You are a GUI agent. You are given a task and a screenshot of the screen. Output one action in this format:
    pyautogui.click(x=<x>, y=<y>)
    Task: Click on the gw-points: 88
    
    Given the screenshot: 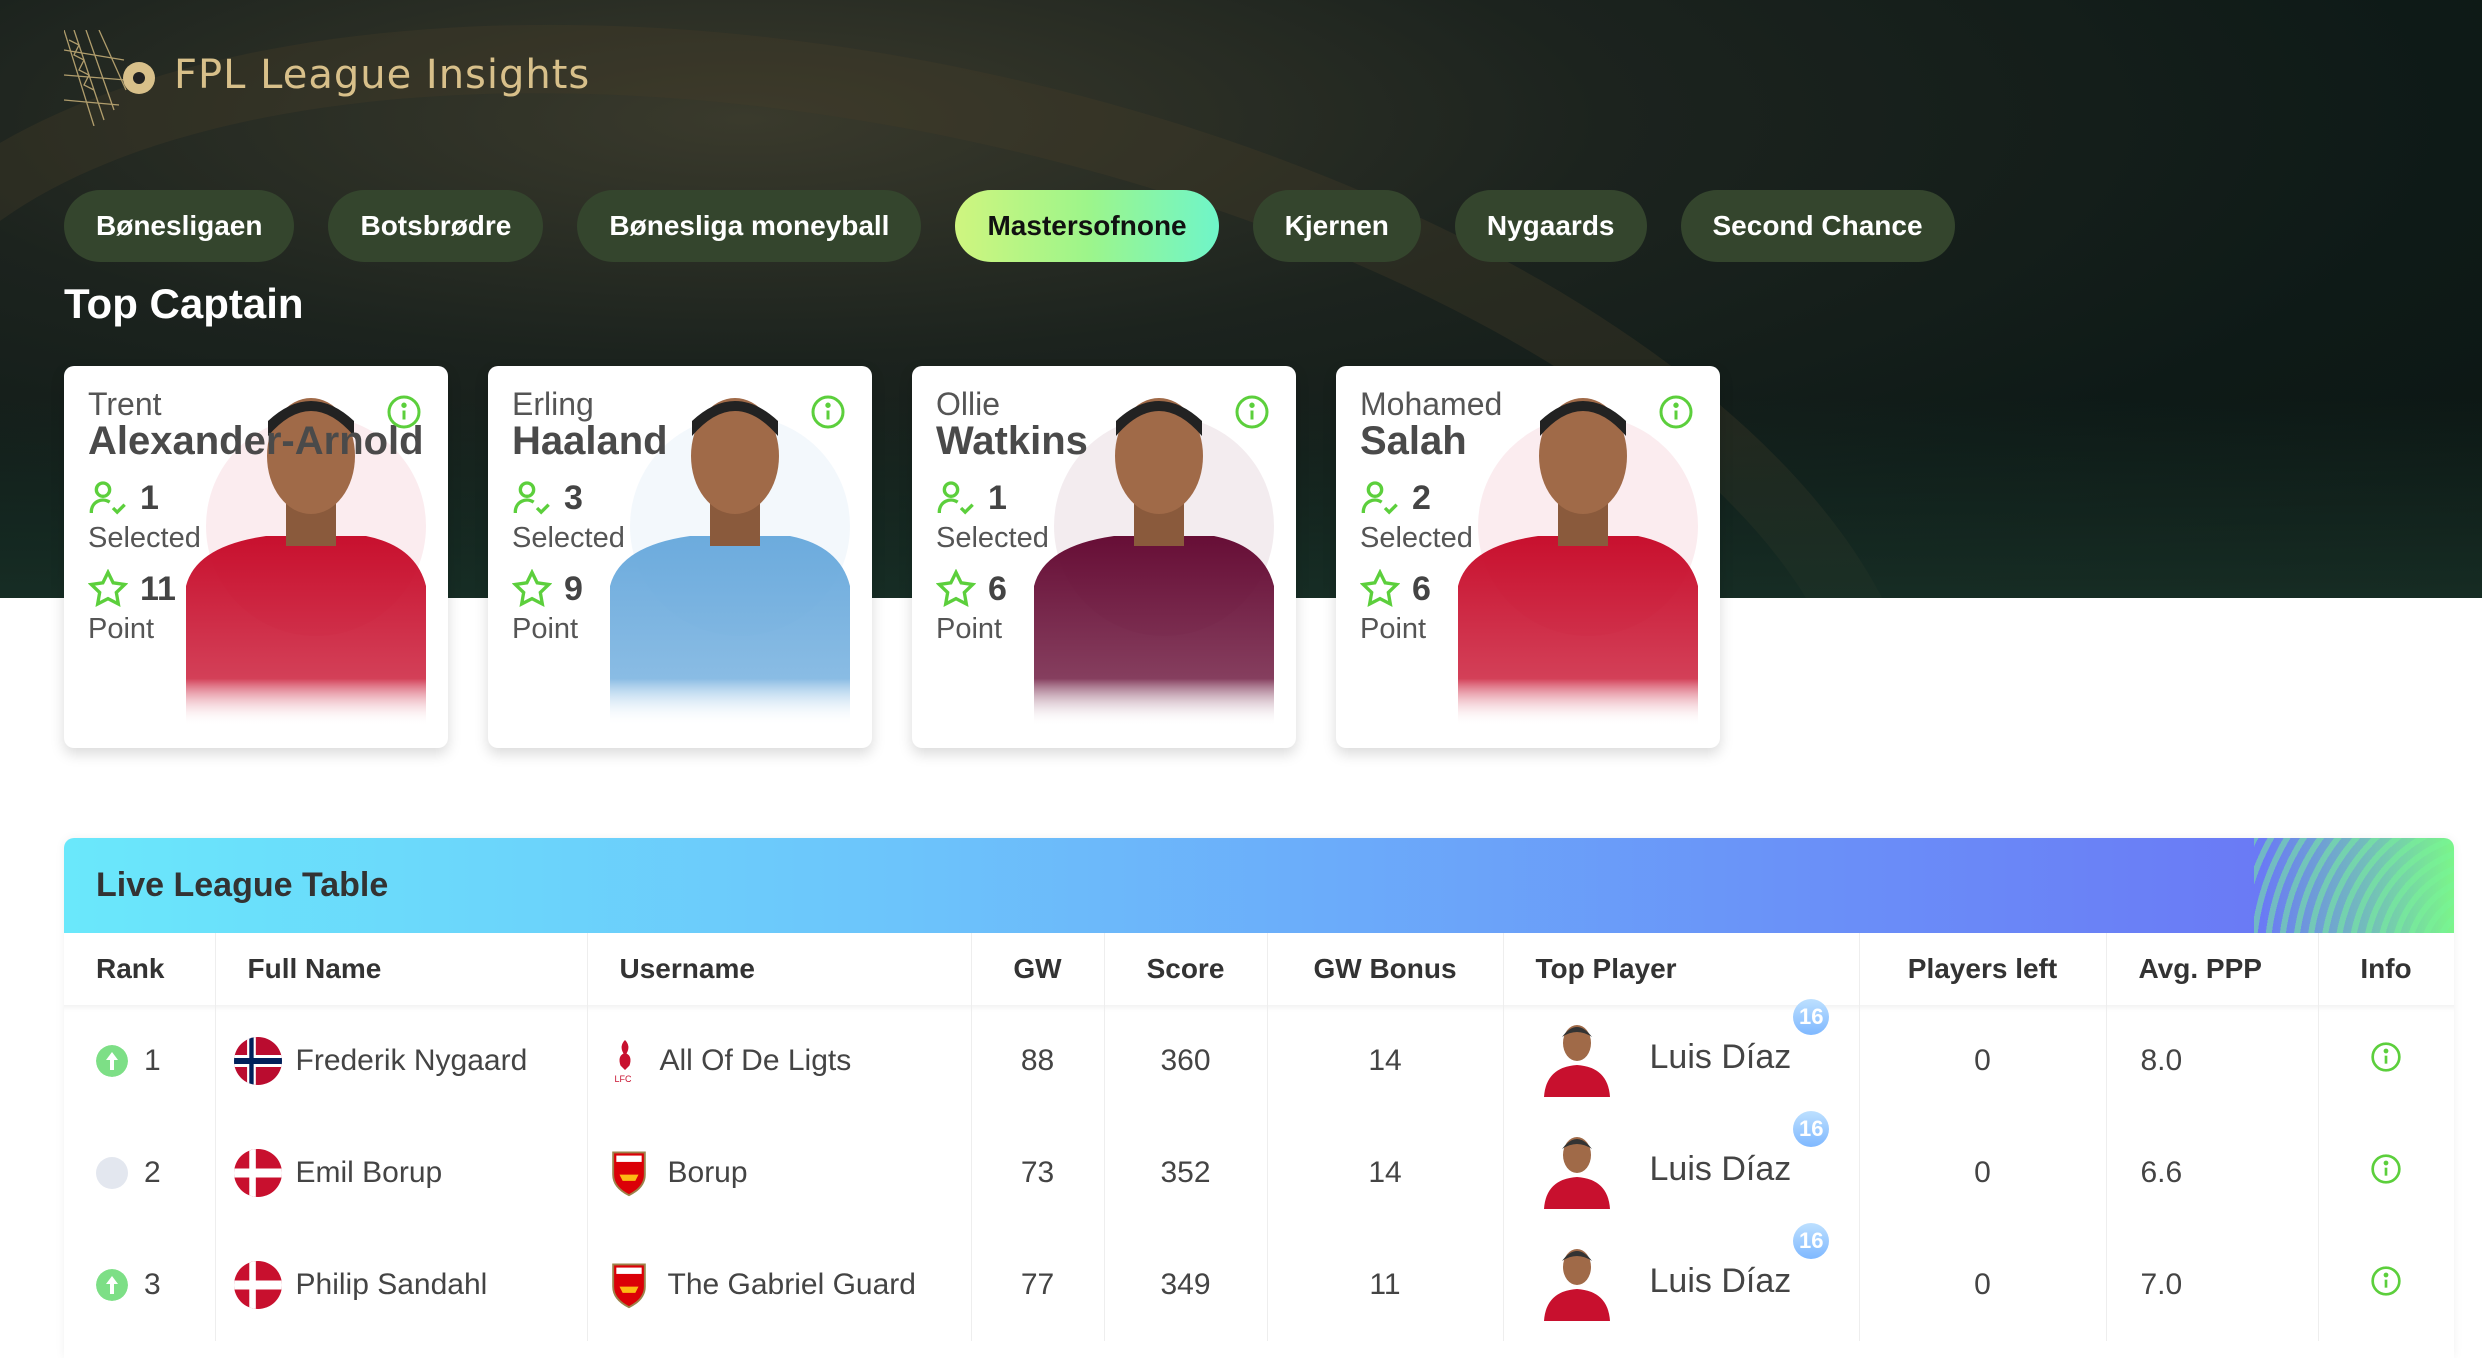 What is the action you would take?
    pyautogui.click(x=1038, y=1061)
    